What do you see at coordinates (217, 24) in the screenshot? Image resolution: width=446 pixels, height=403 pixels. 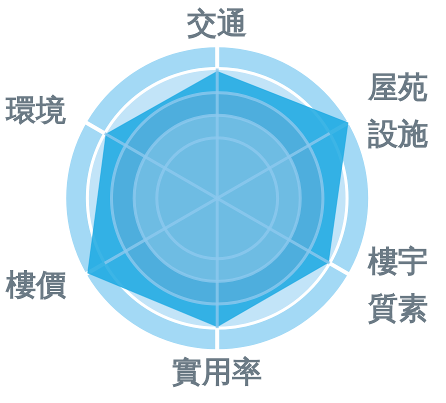 I see `spoke-label: 交通` at bounding box center [217, 24].